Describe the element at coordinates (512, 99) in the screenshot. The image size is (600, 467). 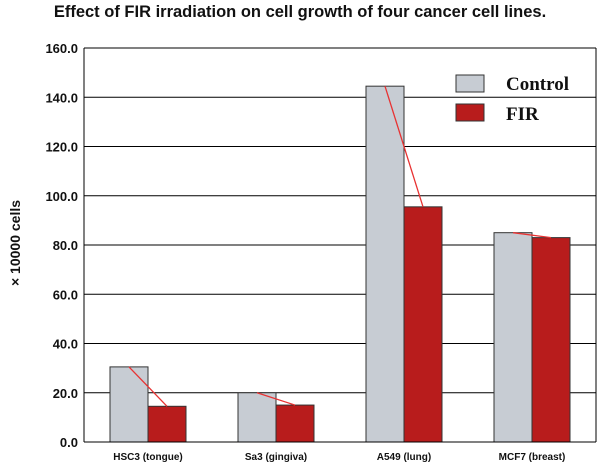
I see `legend: Control FIR` at that location.